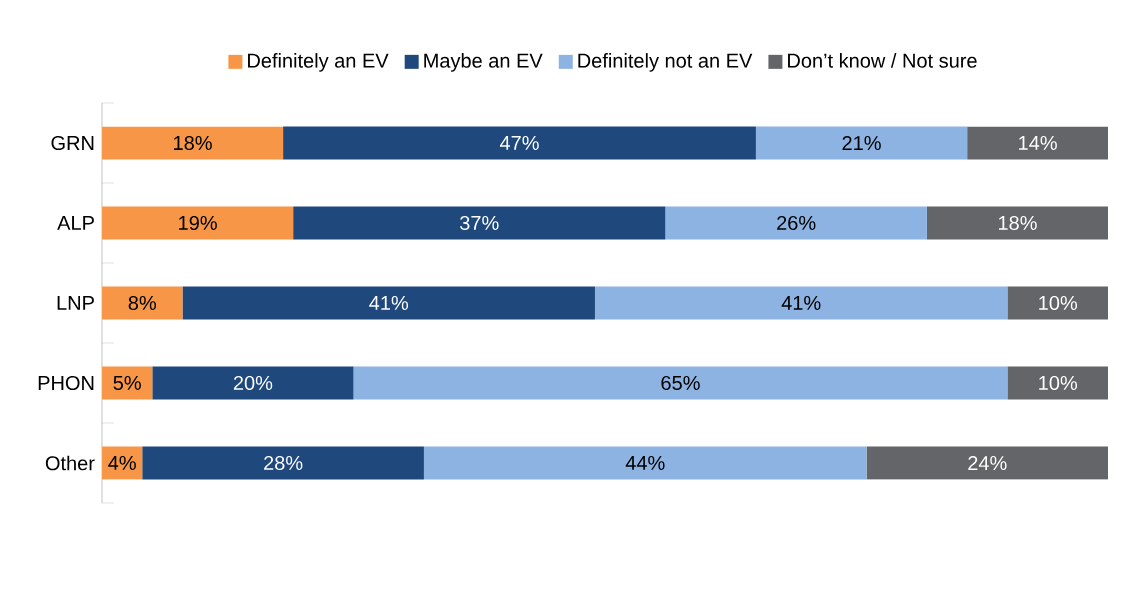 This screenshot has height=603, width=1133. Describe the element at coordinates (122, 462) in the screenshot. I see `data-label: 4%` at that location.